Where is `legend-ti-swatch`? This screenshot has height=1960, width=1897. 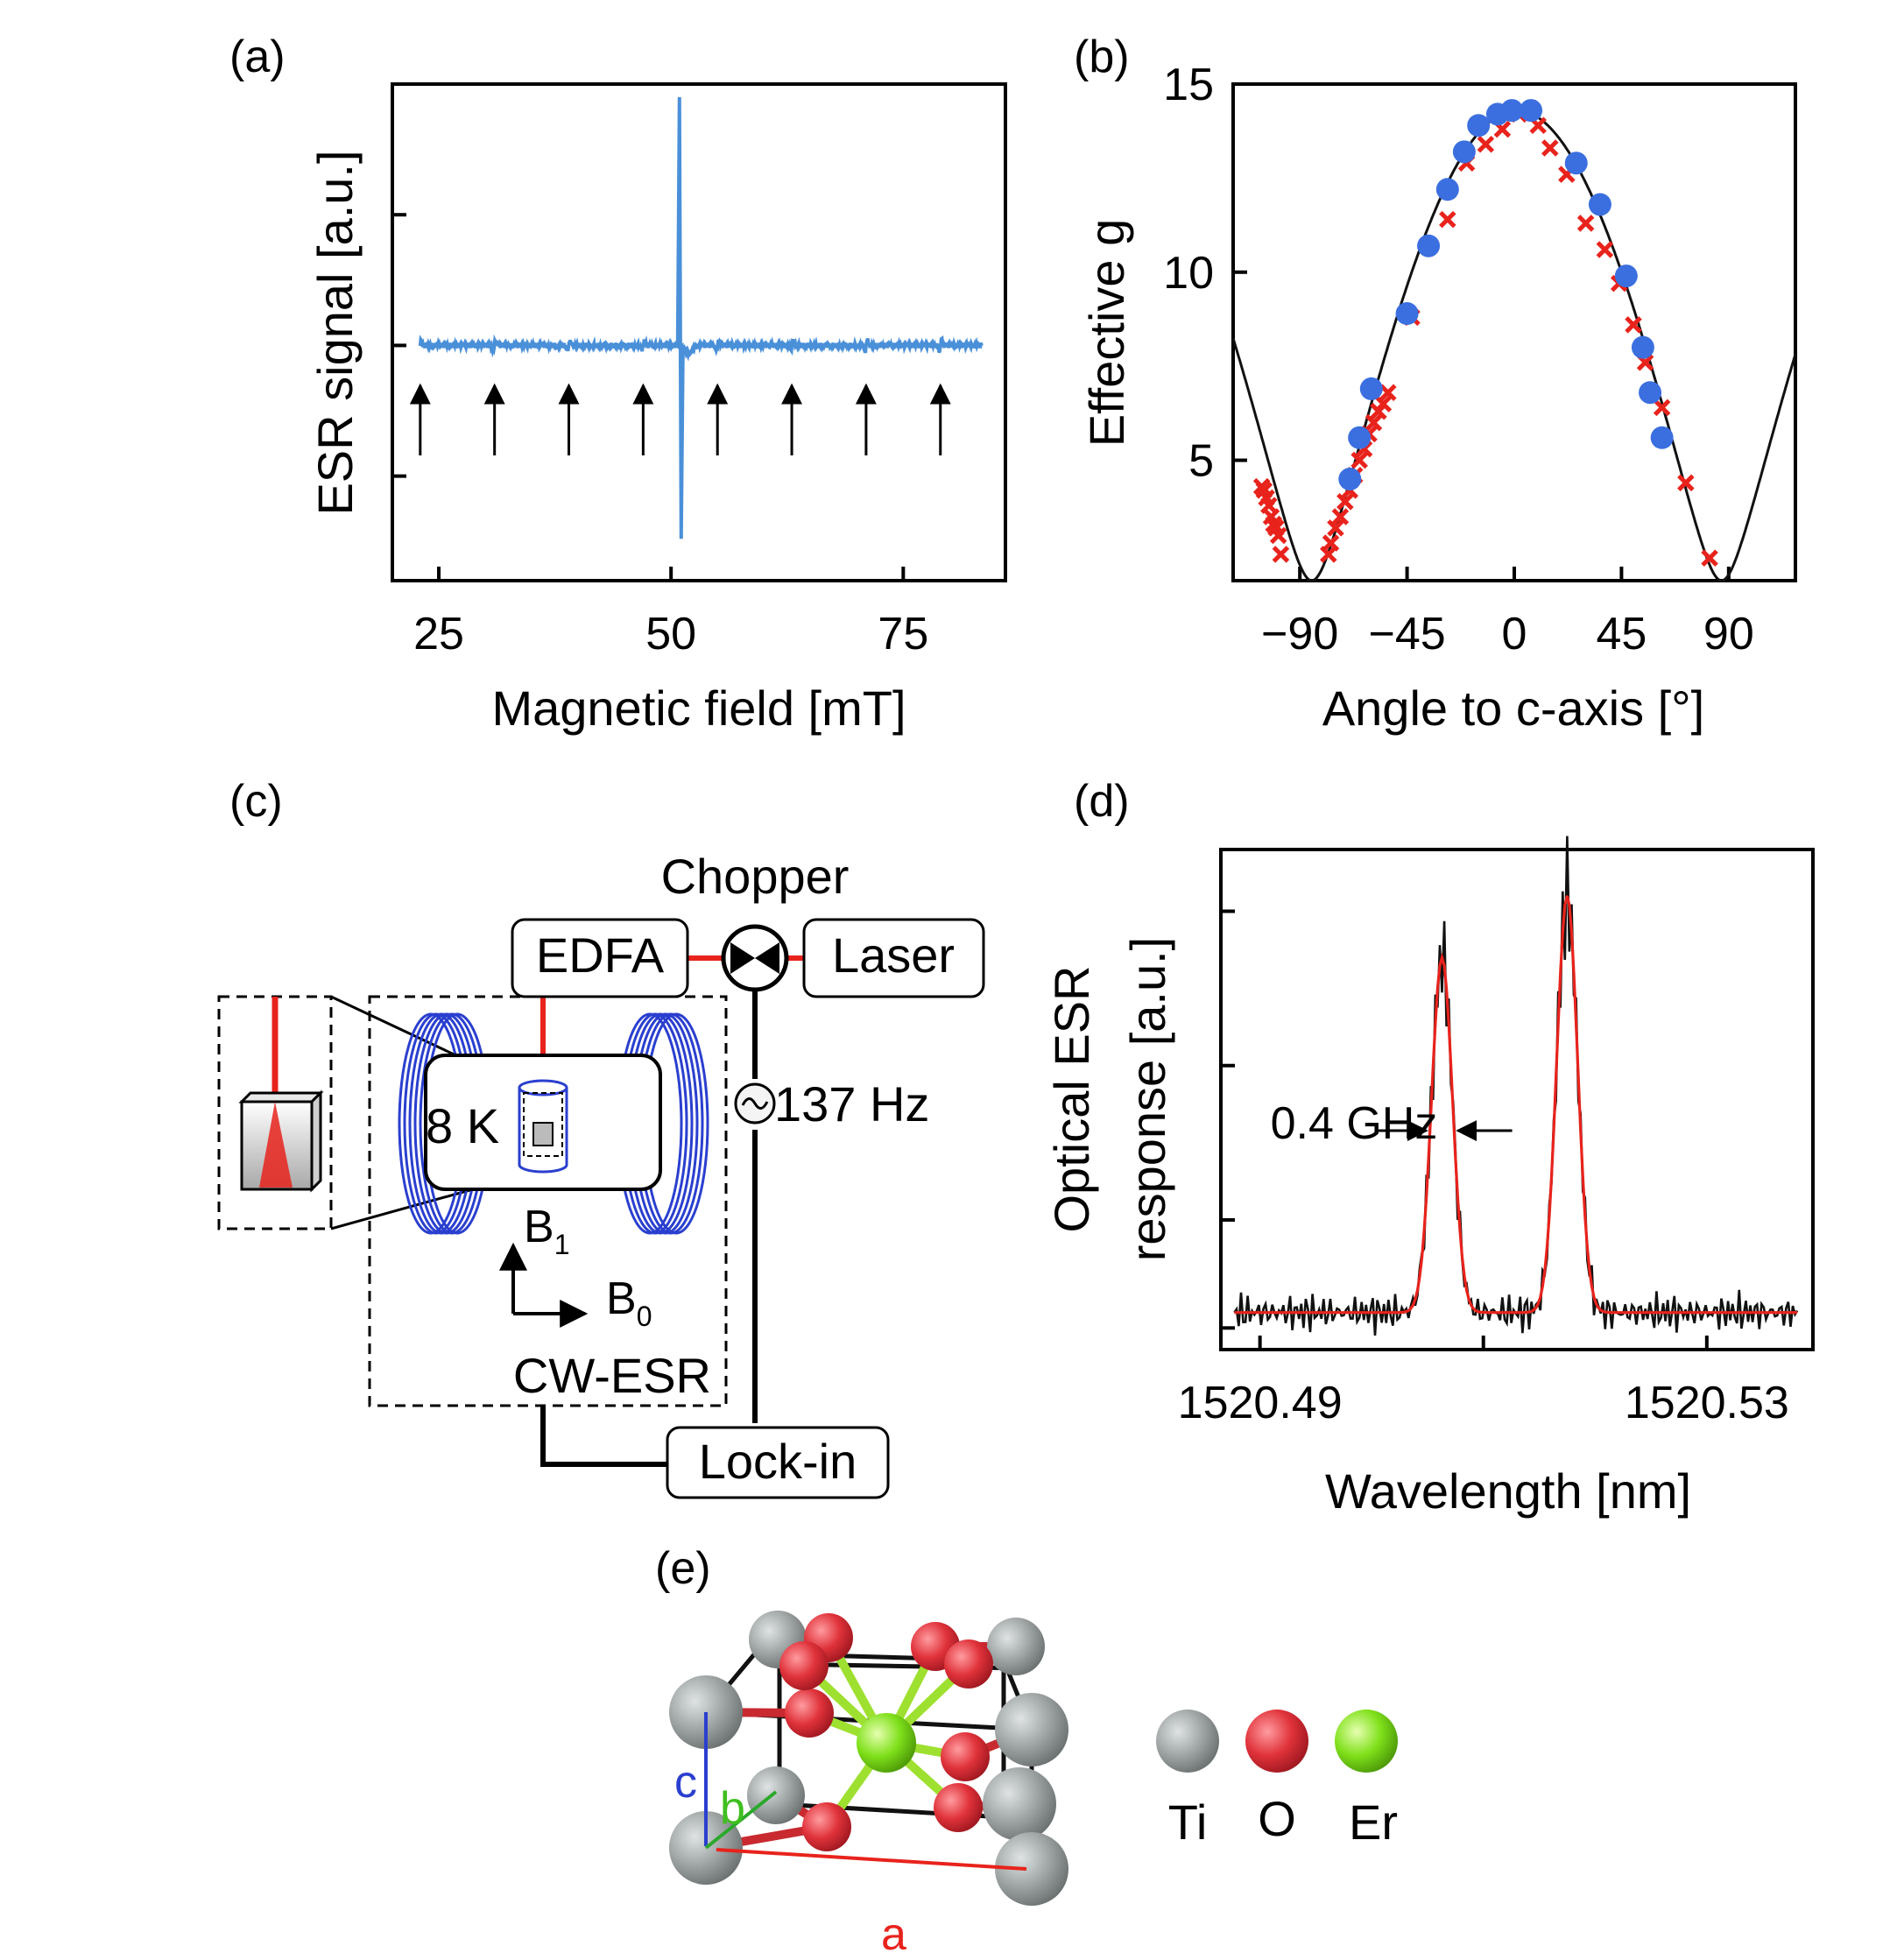
legend-ti-swatch is located at coordinates (1187, 1741).